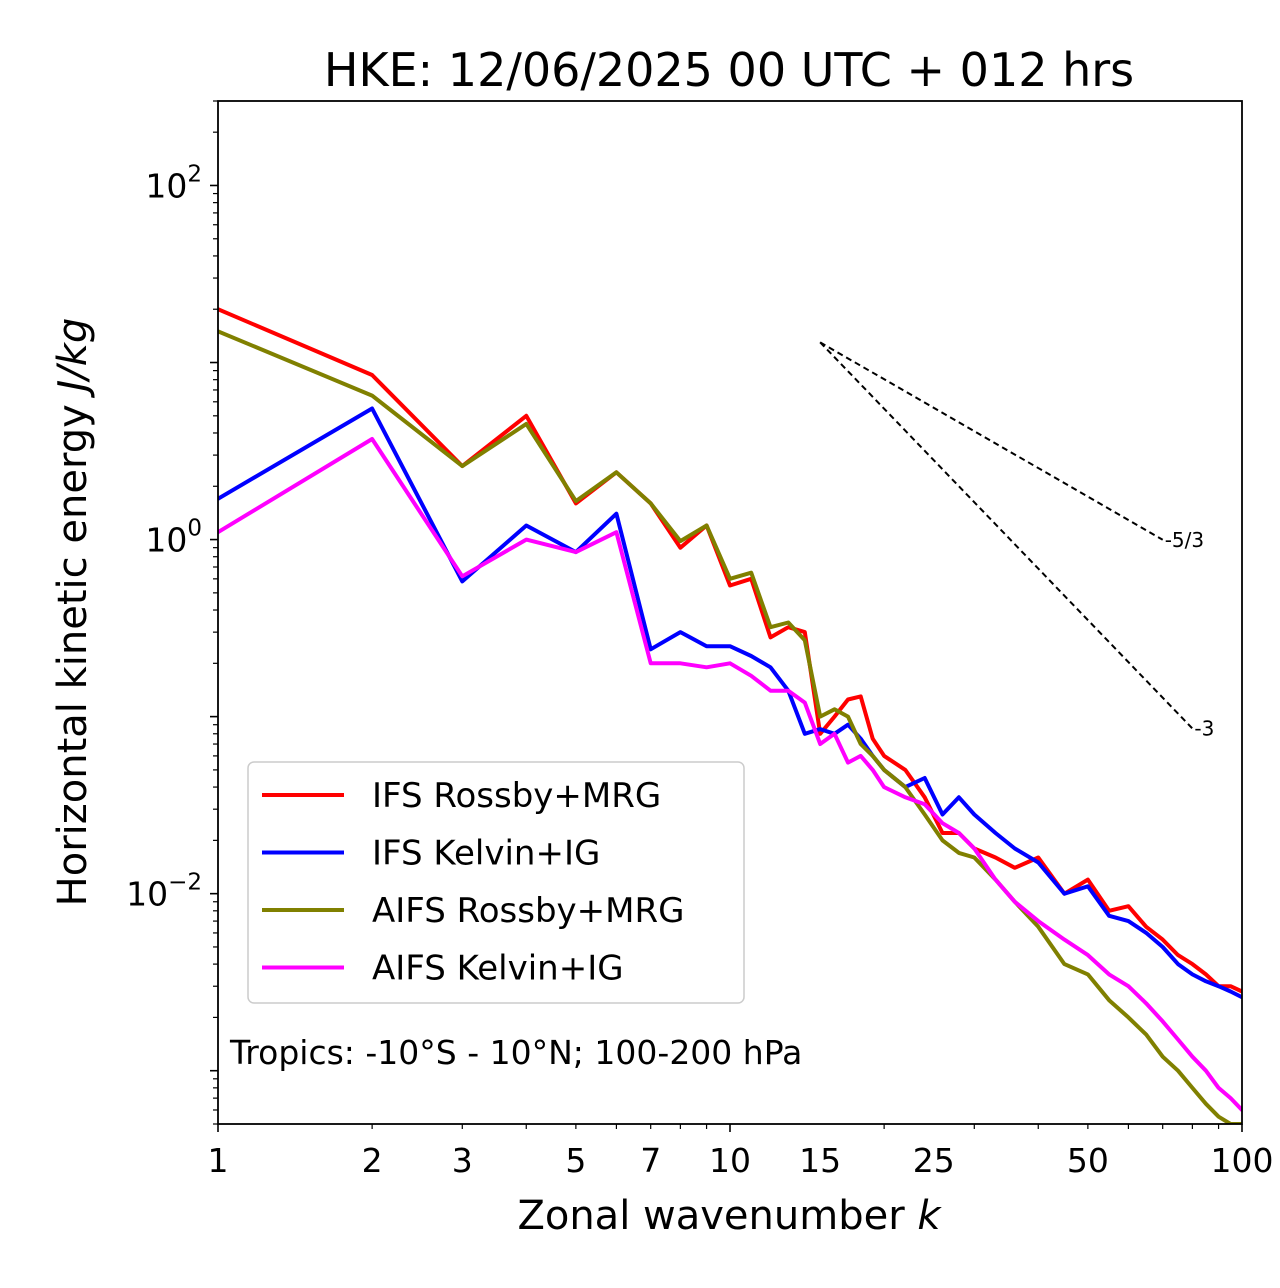  I want to click on x-tick-label: 50, so click(1088, 1160).